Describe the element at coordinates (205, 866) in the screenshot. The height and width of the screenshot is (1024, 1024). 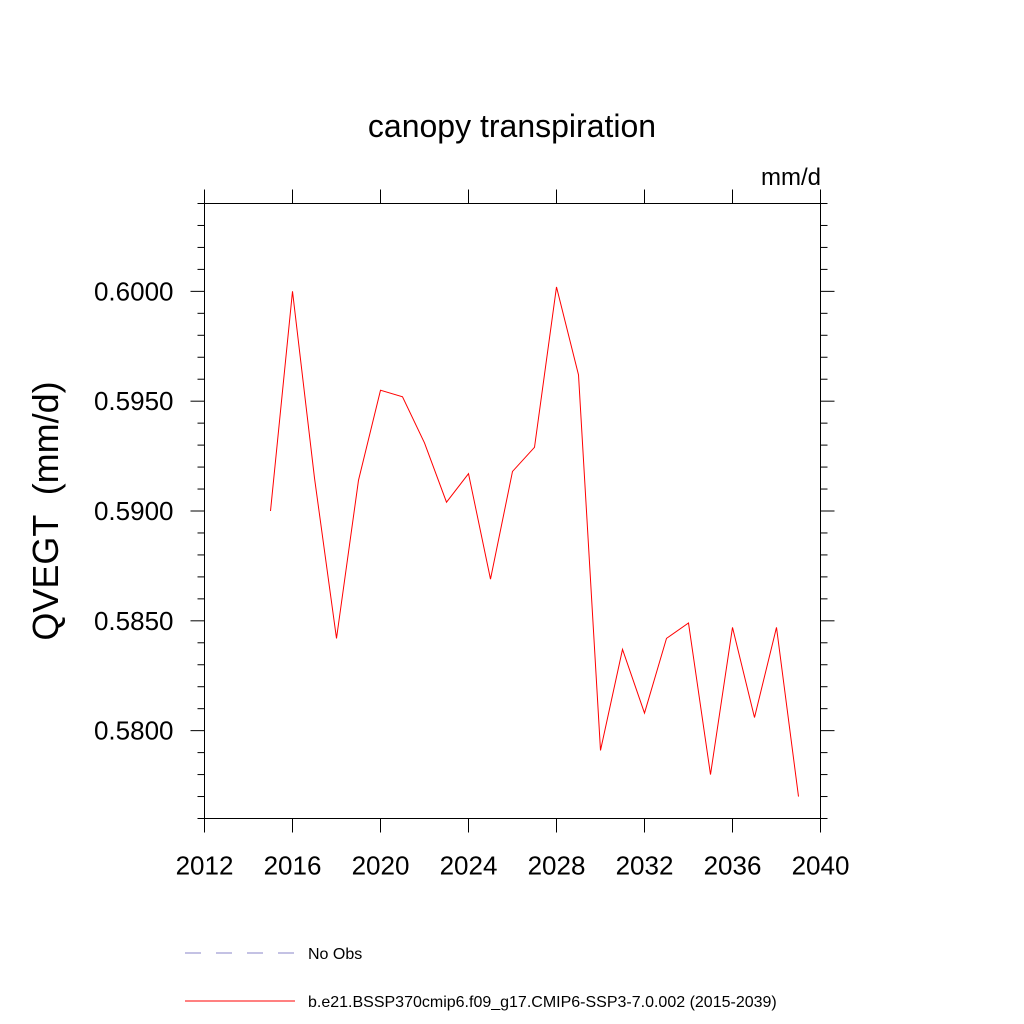
I see `x-tick-label: 2012` at that location.